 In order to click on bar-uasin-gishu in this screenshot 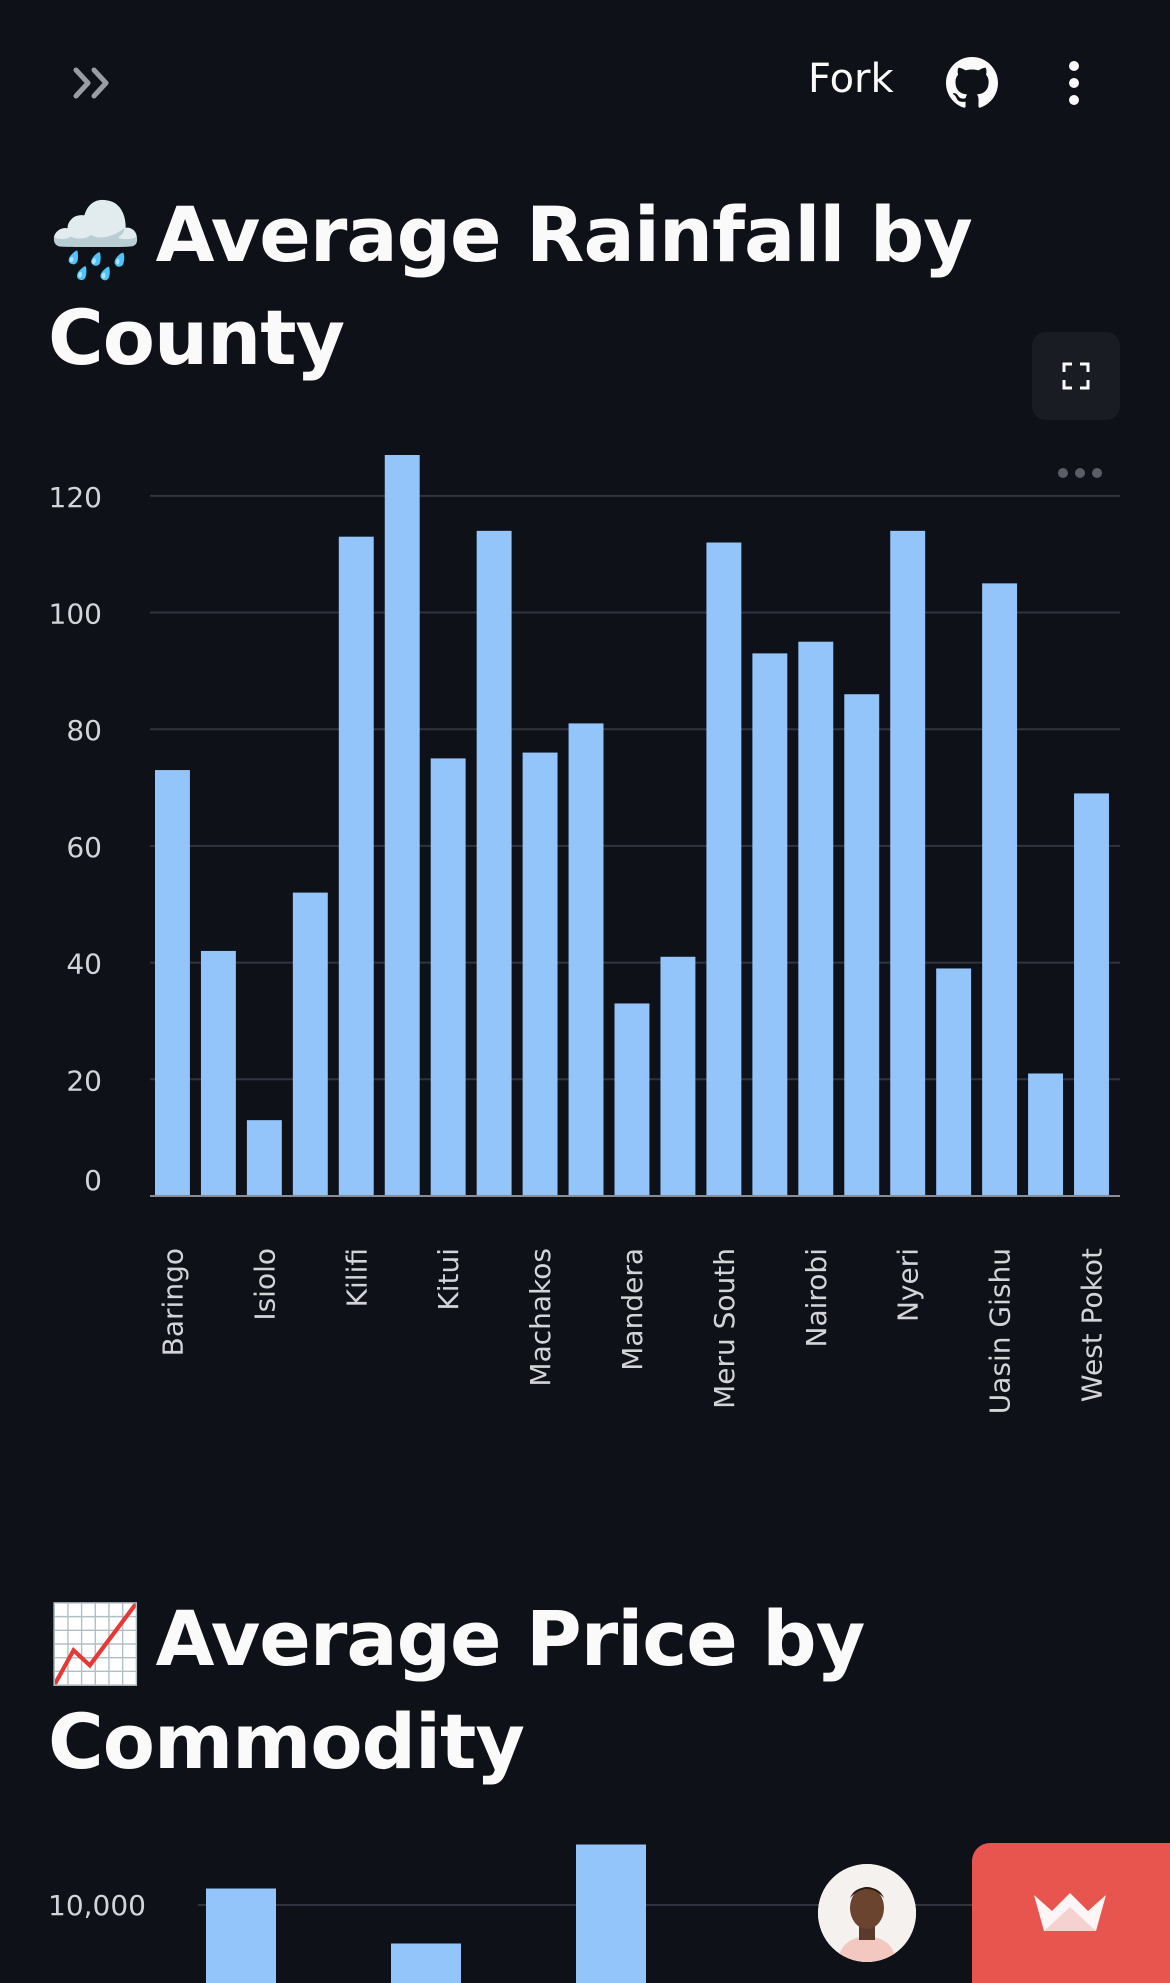, I will do `click(1000, 889)`.